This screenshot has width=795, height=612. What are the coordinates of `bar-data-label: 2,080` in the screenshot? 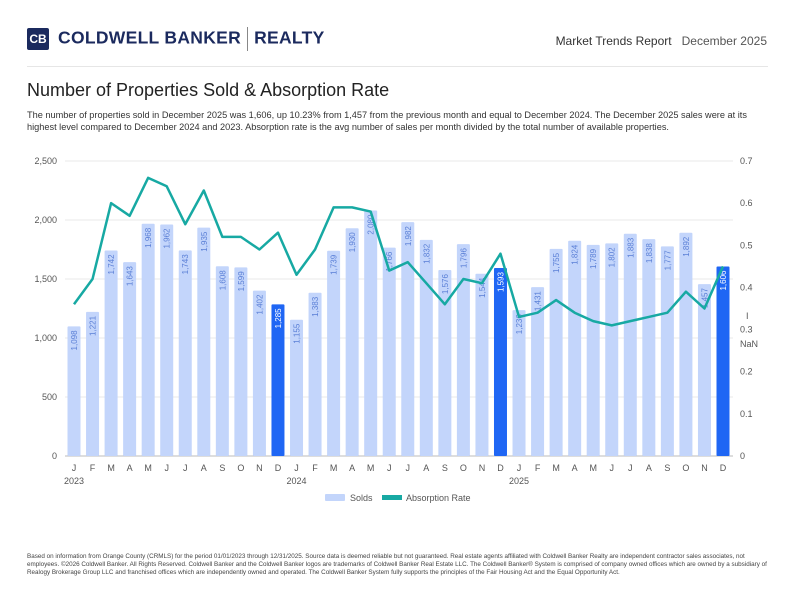 It's located at (371, 224).